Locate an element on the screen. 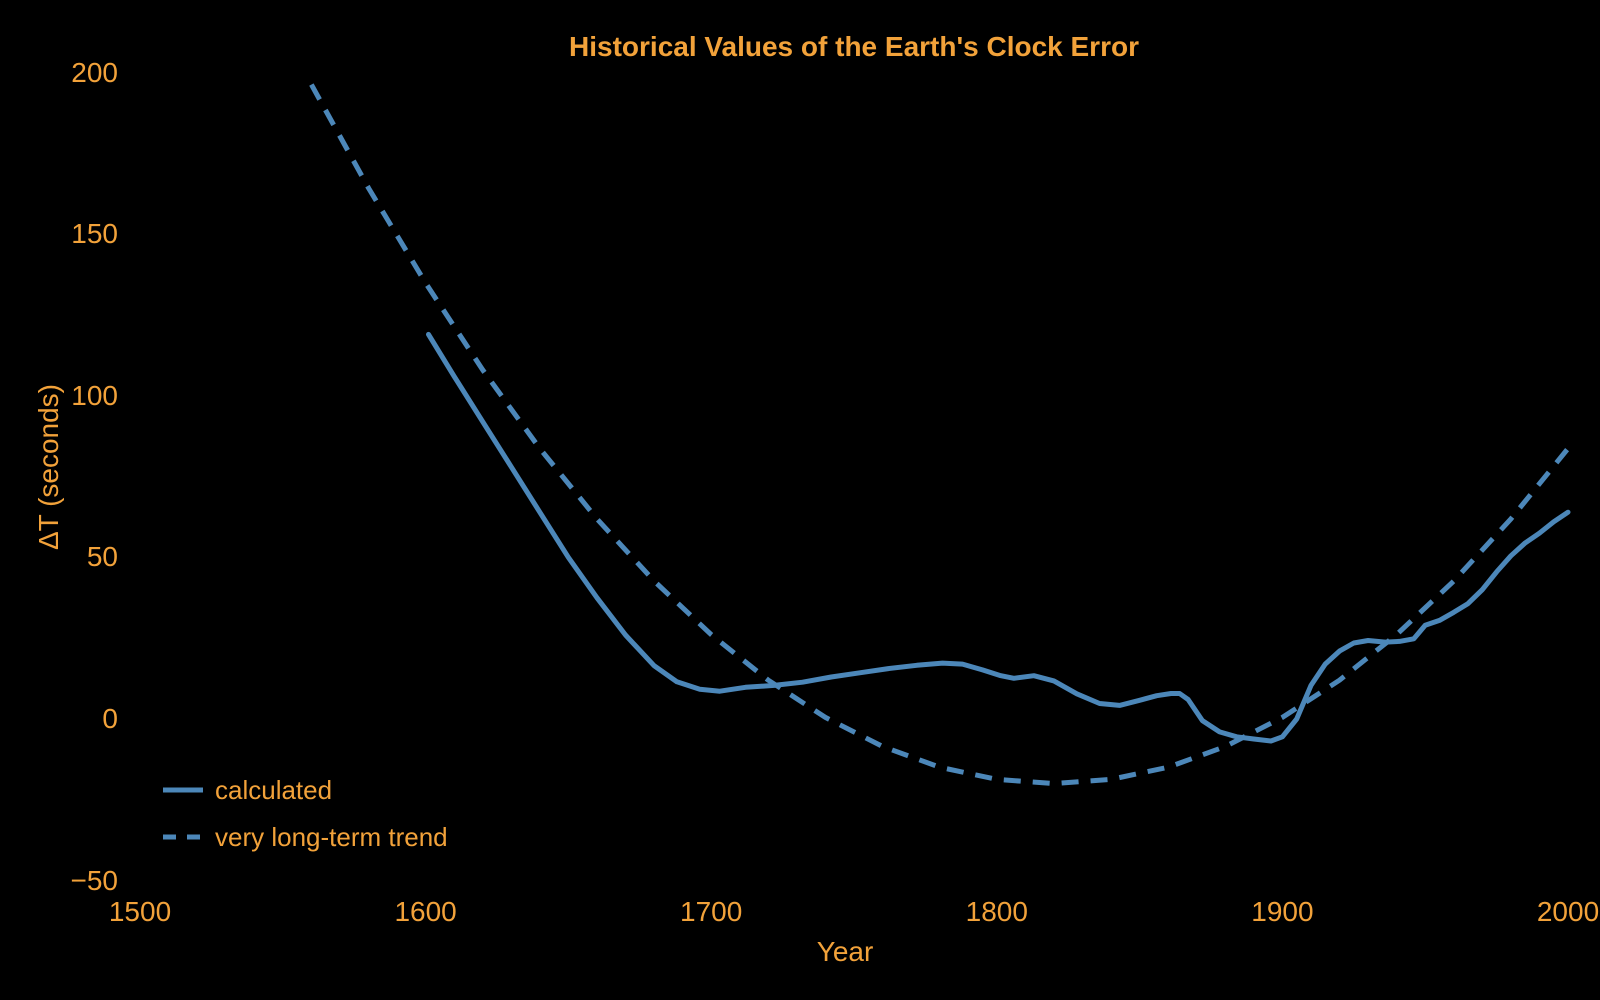 Image resolution: width=1600 pixels, height=1000 pixels. x-tick-label-1900: 1900 is located at coordinates (1282, 911).